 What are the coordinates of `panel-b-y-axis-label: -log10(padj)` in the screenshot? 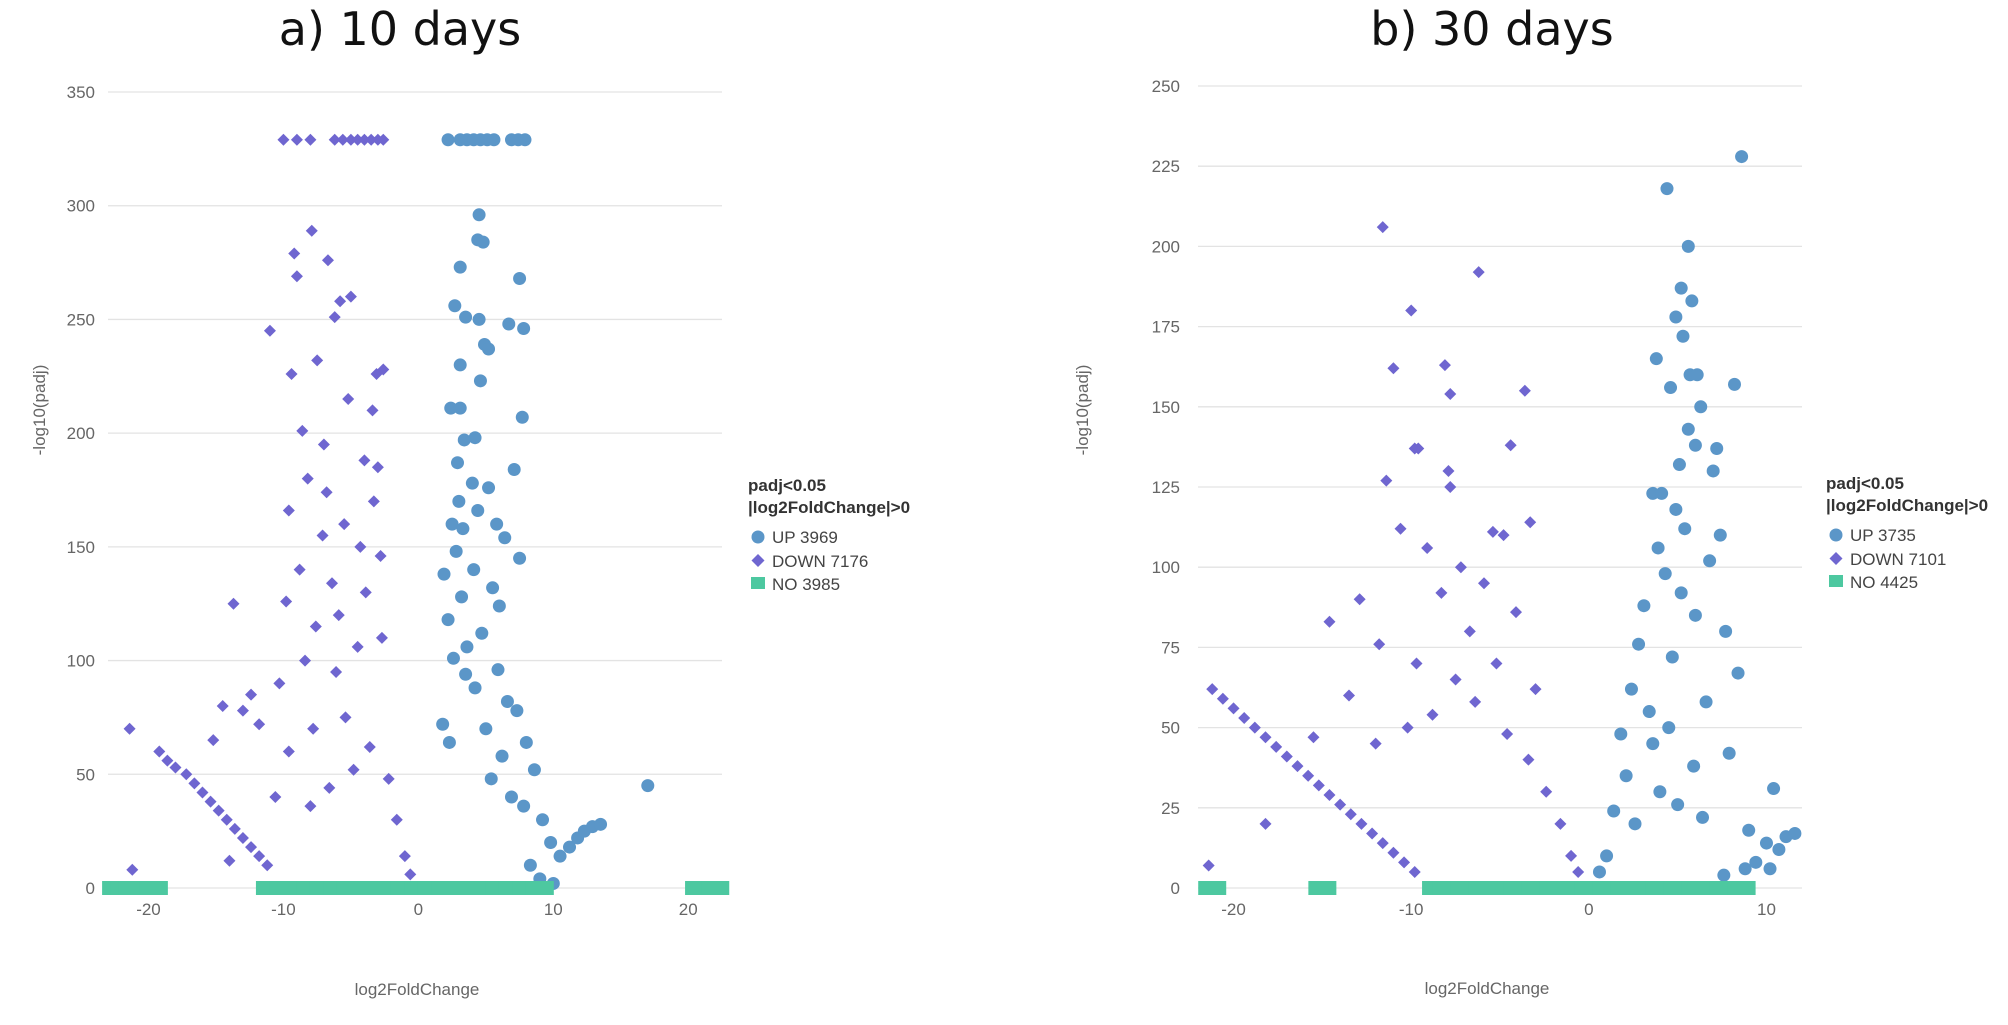 It's located at (1082, 410).